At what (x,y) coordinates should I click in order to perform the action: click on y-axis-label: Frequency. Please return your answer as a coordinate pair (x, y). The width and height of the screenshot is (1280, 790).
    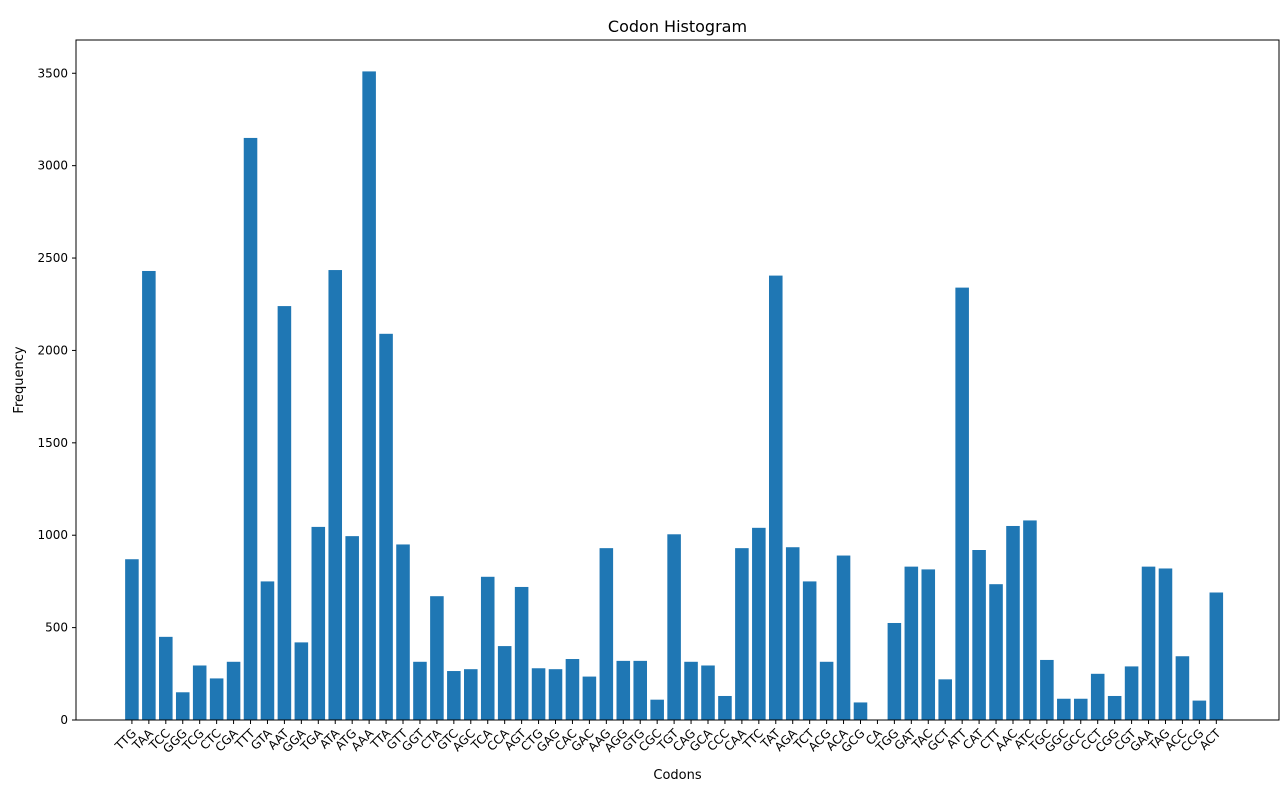
    Looking at the image, I should click on (19, 379).